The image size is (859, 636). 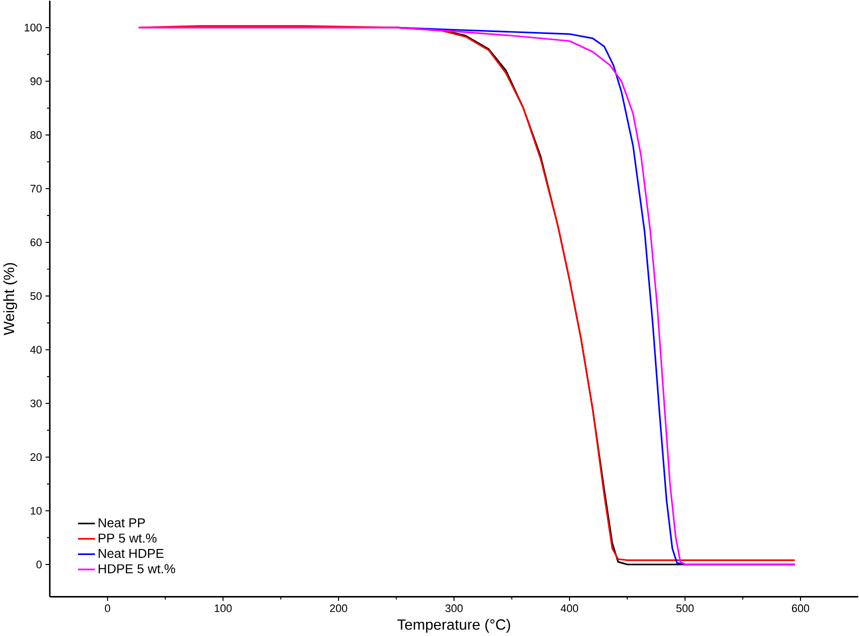 What do you see at coordinates (801, 608) in the screenshot?
I see `x-tick-label: 600` at bounding box center [801, 608].